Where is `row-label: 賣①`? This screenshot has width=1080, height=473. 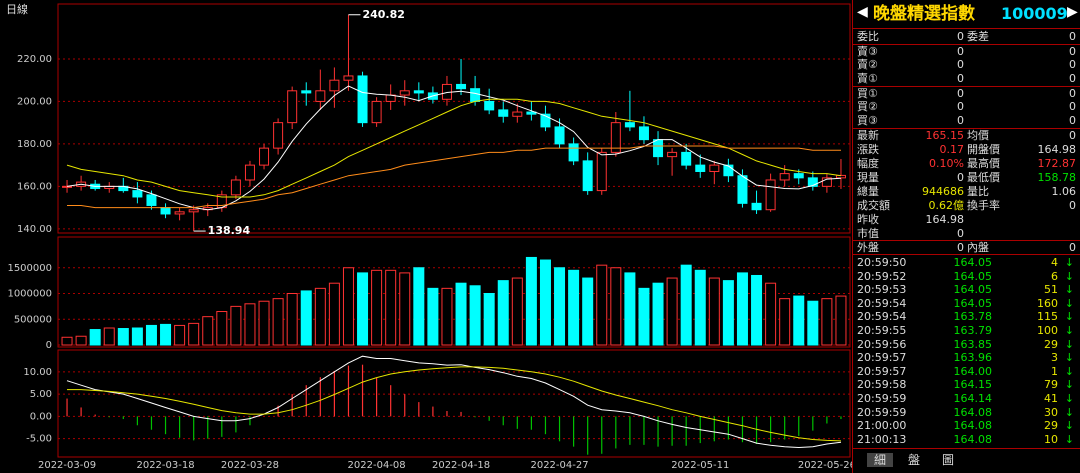 row-label: 賣① is located at coordinates (867, 78).